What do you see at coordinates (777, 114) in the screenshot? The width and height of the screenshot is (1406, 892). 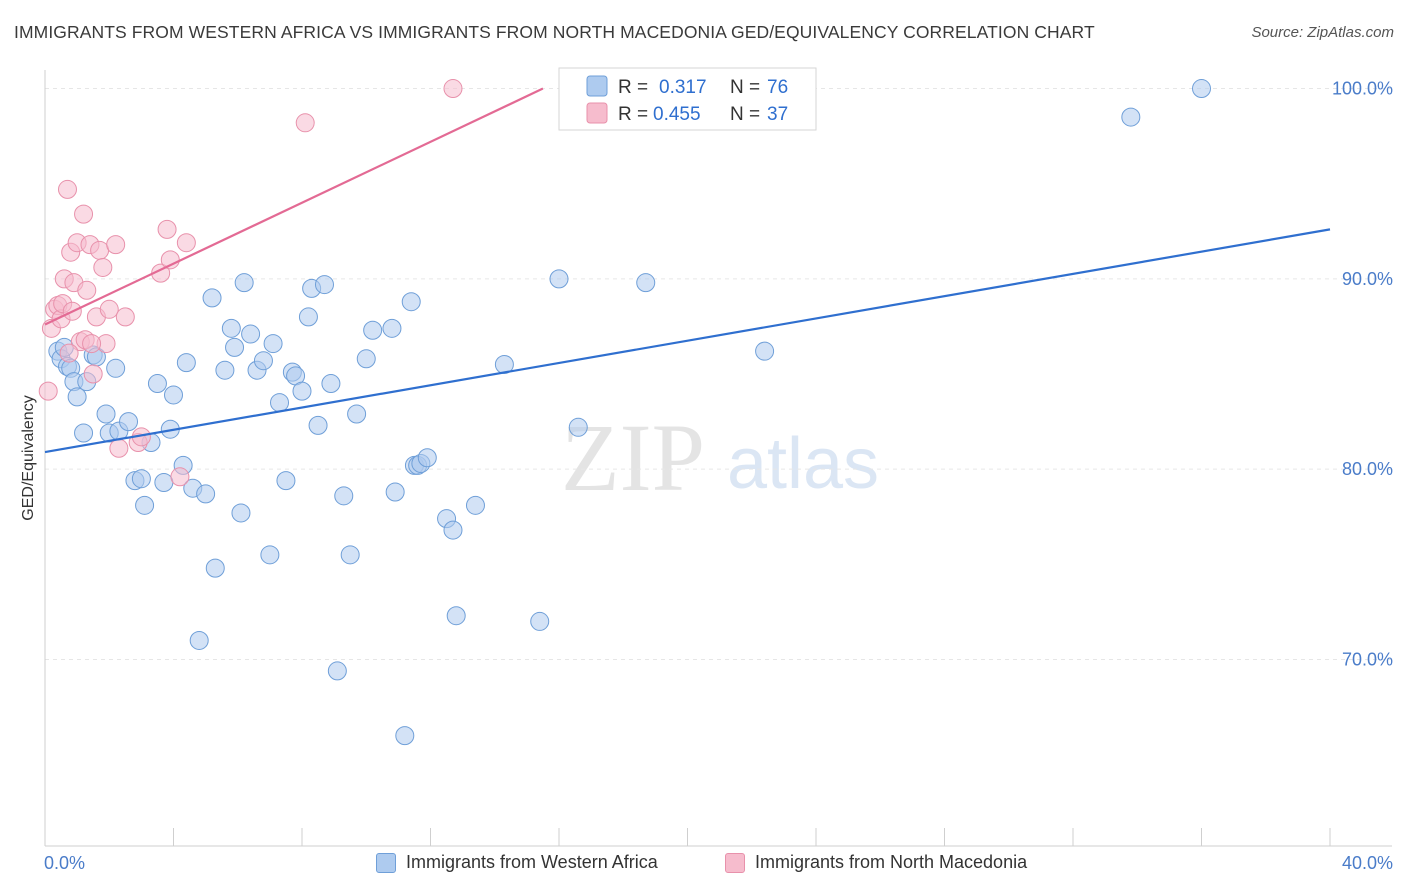 I see `legend-n-value-pink: 37` at bounding box center [777, 114].